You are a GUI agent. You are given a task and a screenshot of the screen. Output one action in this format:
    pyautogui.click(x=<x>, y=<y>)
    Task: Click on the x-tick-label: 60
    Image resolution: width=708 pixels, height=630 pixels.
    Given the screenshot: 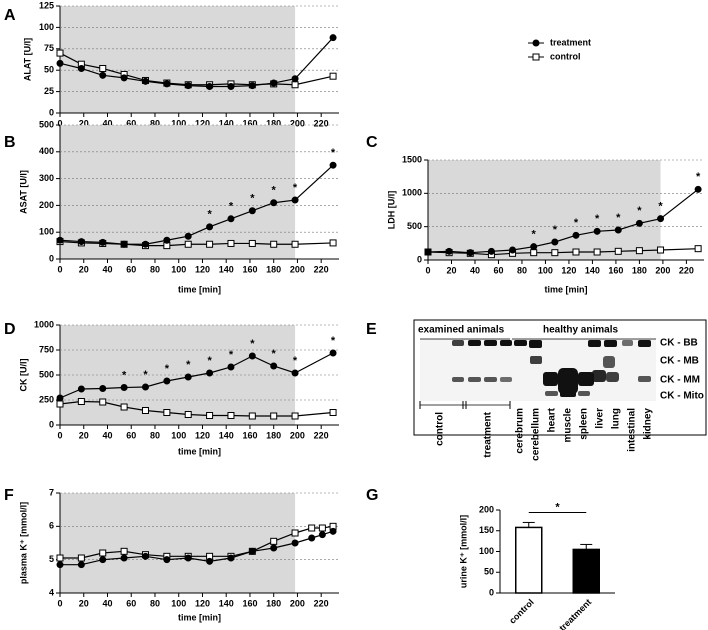 What is the action you would take?
    pyautogui.click(x=131, y=123)
    